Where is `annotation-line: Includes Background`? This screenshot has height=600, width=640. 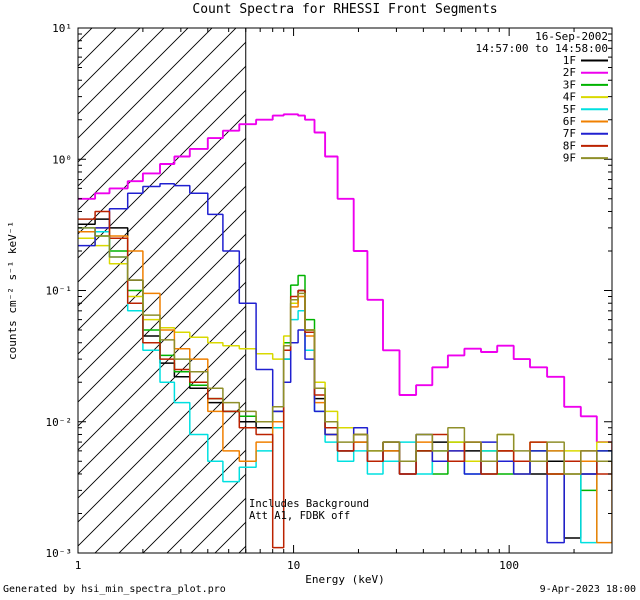 annotation-line: Includes Background is located at coordinates (309, 504).